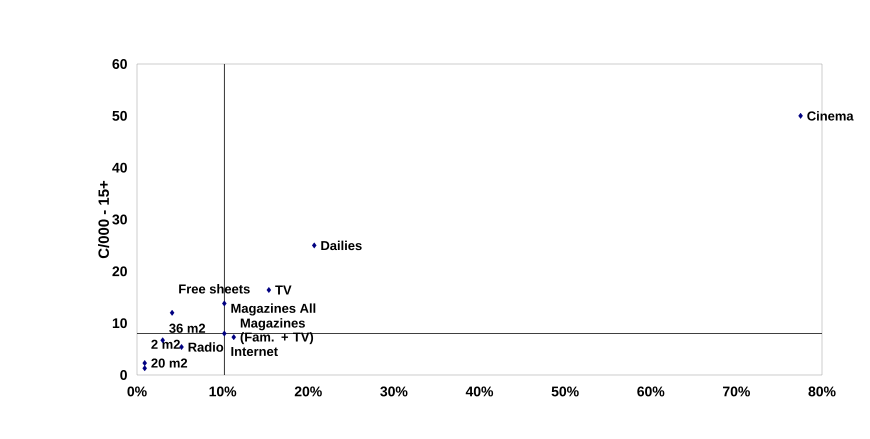 This screenshot has width=870, height=439. I want to click on y-tick-label: 0, so click(123, 375).